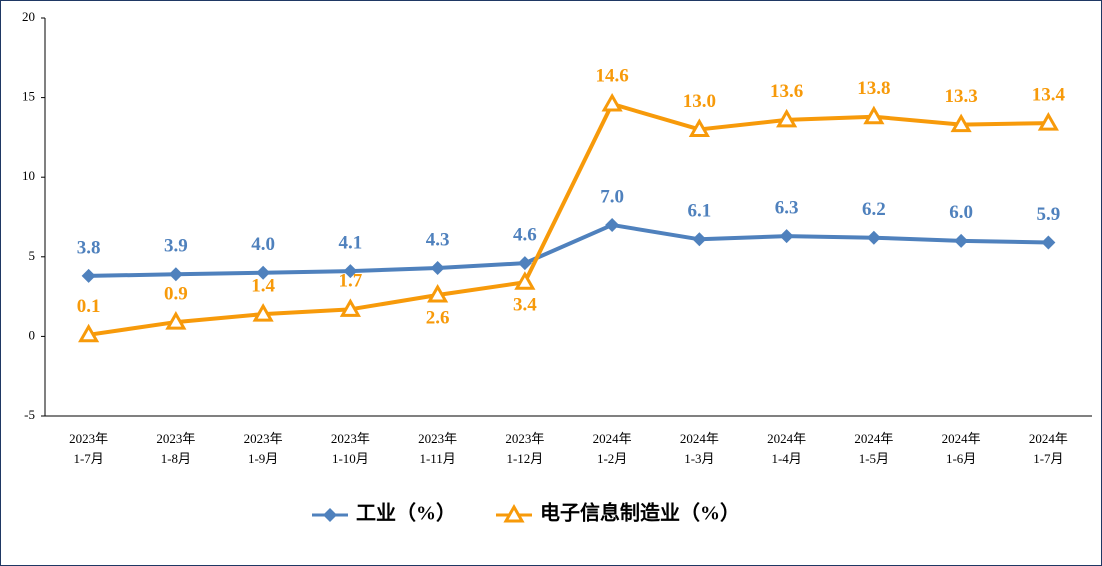  Describe the element at coordinates (88, 448) in the screenshot. I see `x-tick-label: 2023年 1-7月` at that location.